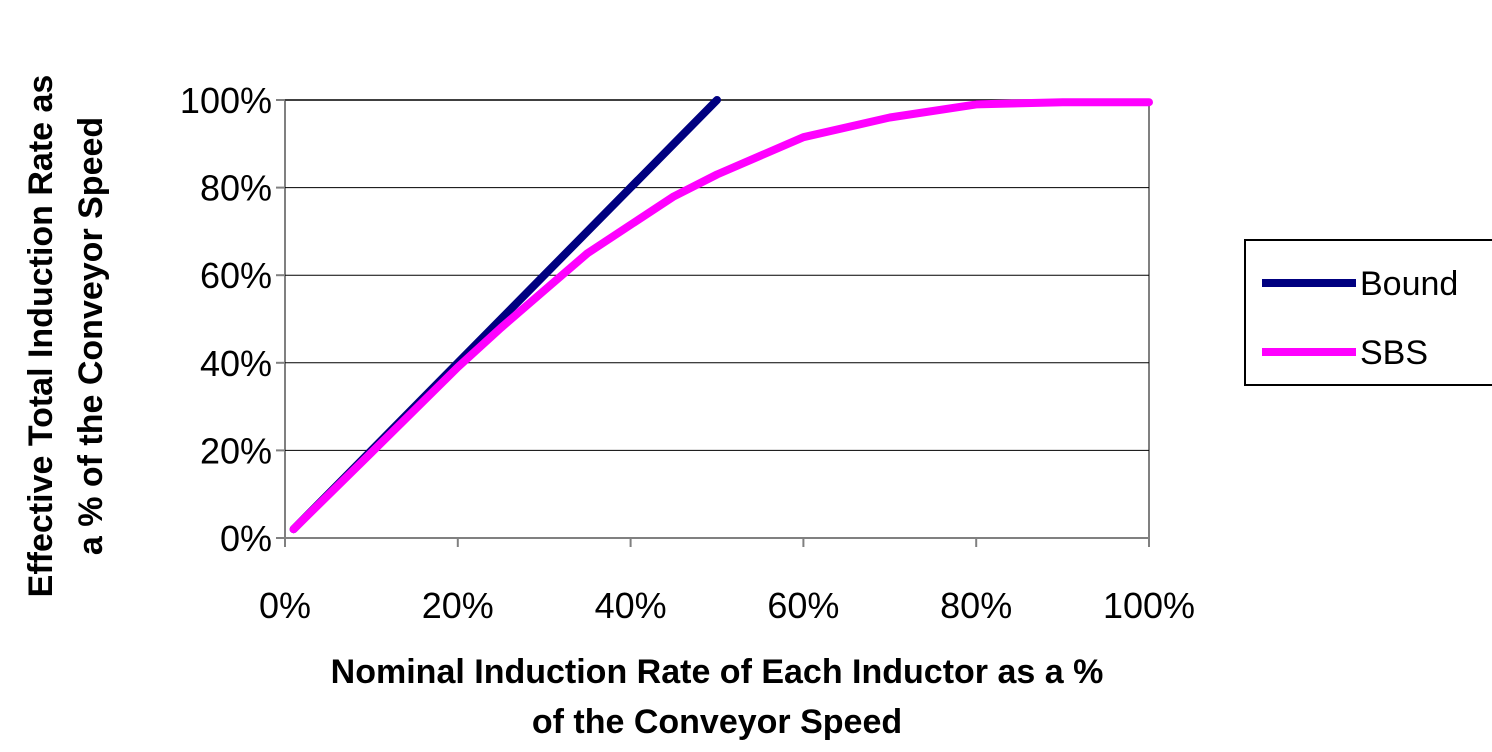  I want to click on x-tick-label: 100%, so click(1149, 605).